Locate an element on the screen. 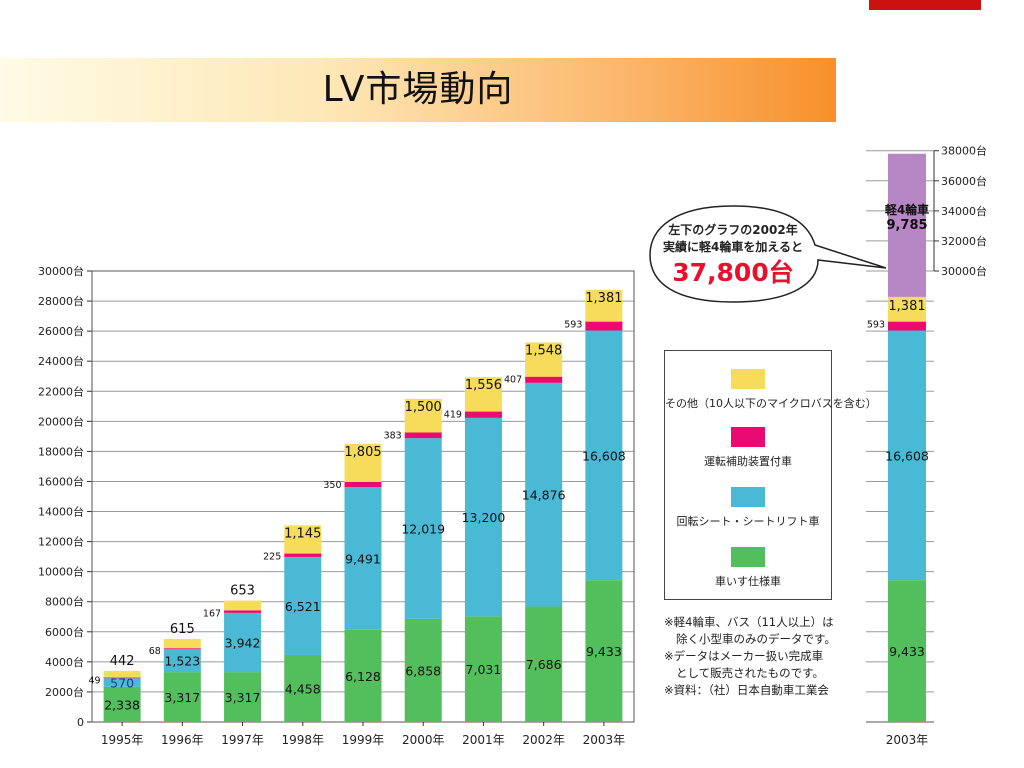 The height and width of the screenshot is (768, 1024). data-label: 1,145 is located at coordinates (302, 533).